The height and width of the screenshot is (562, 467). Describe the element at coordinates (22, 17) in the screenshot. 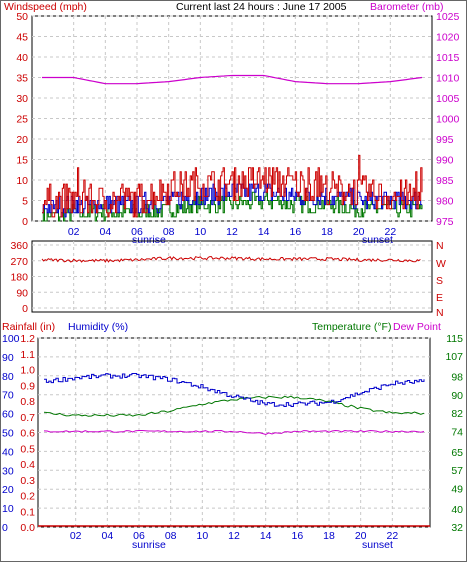

I see `windspeed-tick-label: 50` at that location.